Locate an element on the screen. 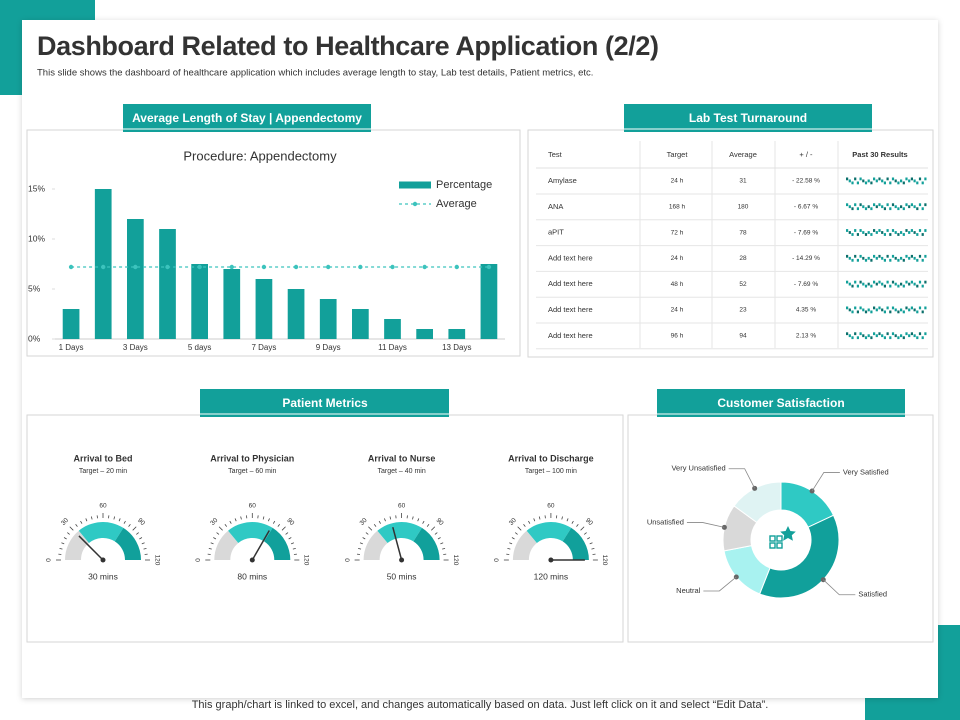  gauge-tick-label: 60 is located at coordinates (402, 506).